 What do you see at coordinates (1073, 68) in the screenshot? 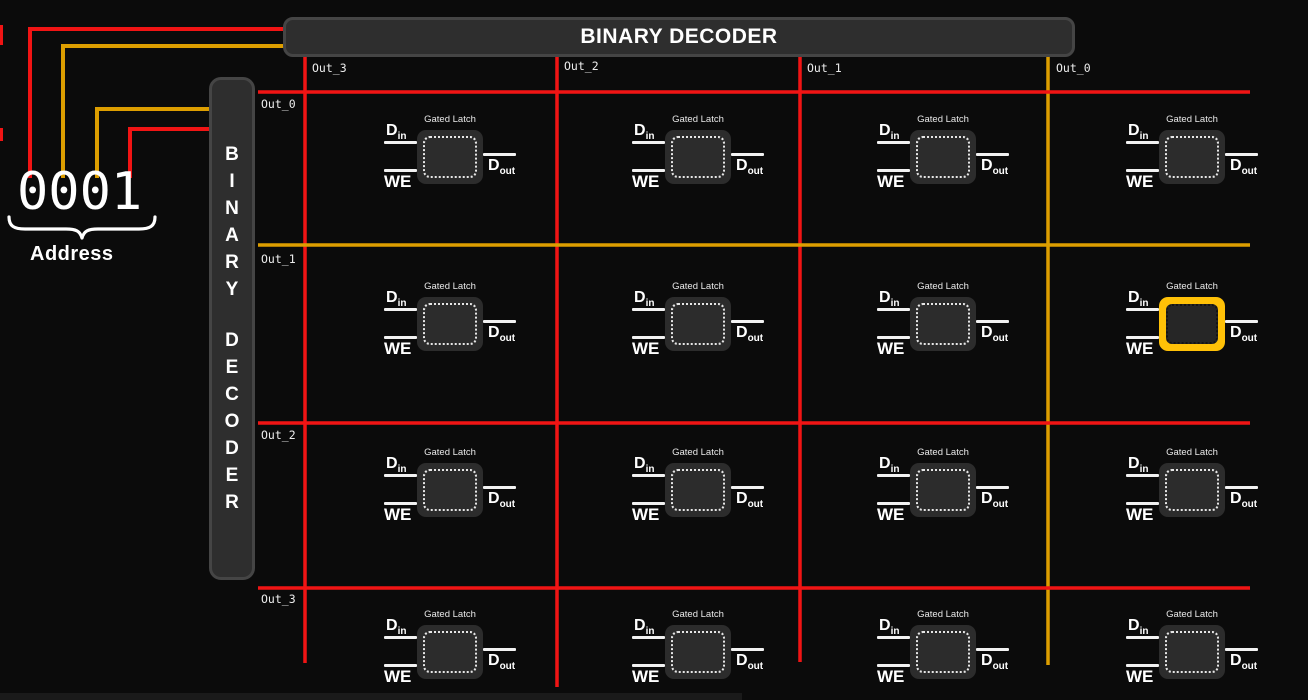
I see `column-label-out0: Out_0` at bounding box center [1073, 68].